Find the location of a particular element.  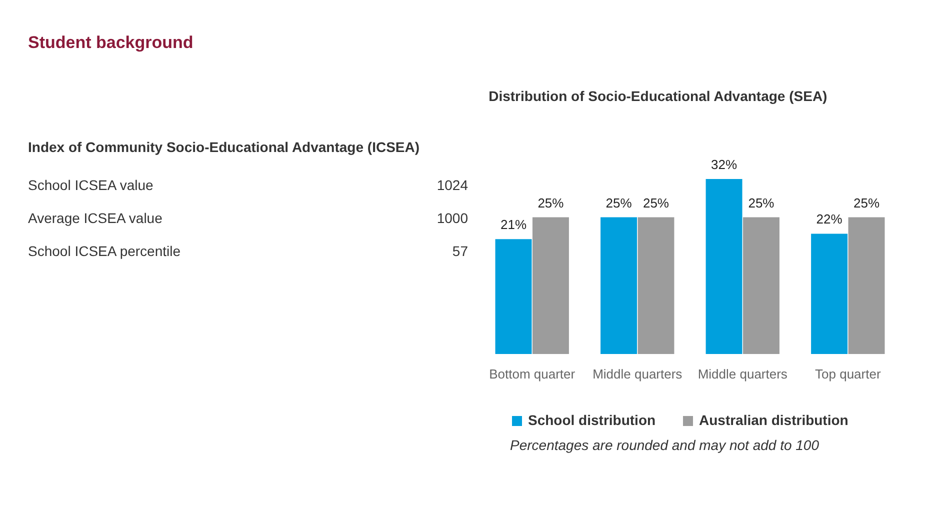

category-label: School ICSEA value is located at coordinates (91, 185).